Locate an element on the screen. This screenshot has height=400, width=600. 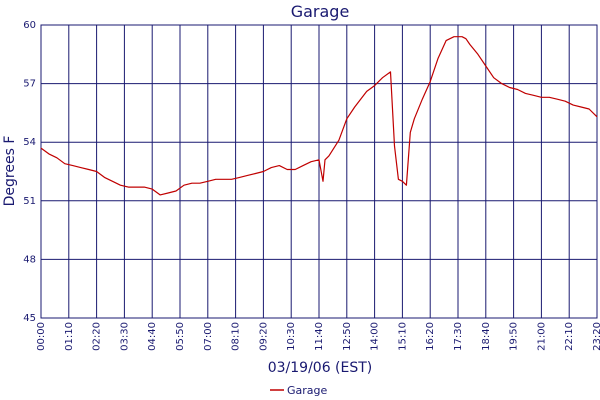
x-tick-label: 07:00 is located at coordinates (208, 336).